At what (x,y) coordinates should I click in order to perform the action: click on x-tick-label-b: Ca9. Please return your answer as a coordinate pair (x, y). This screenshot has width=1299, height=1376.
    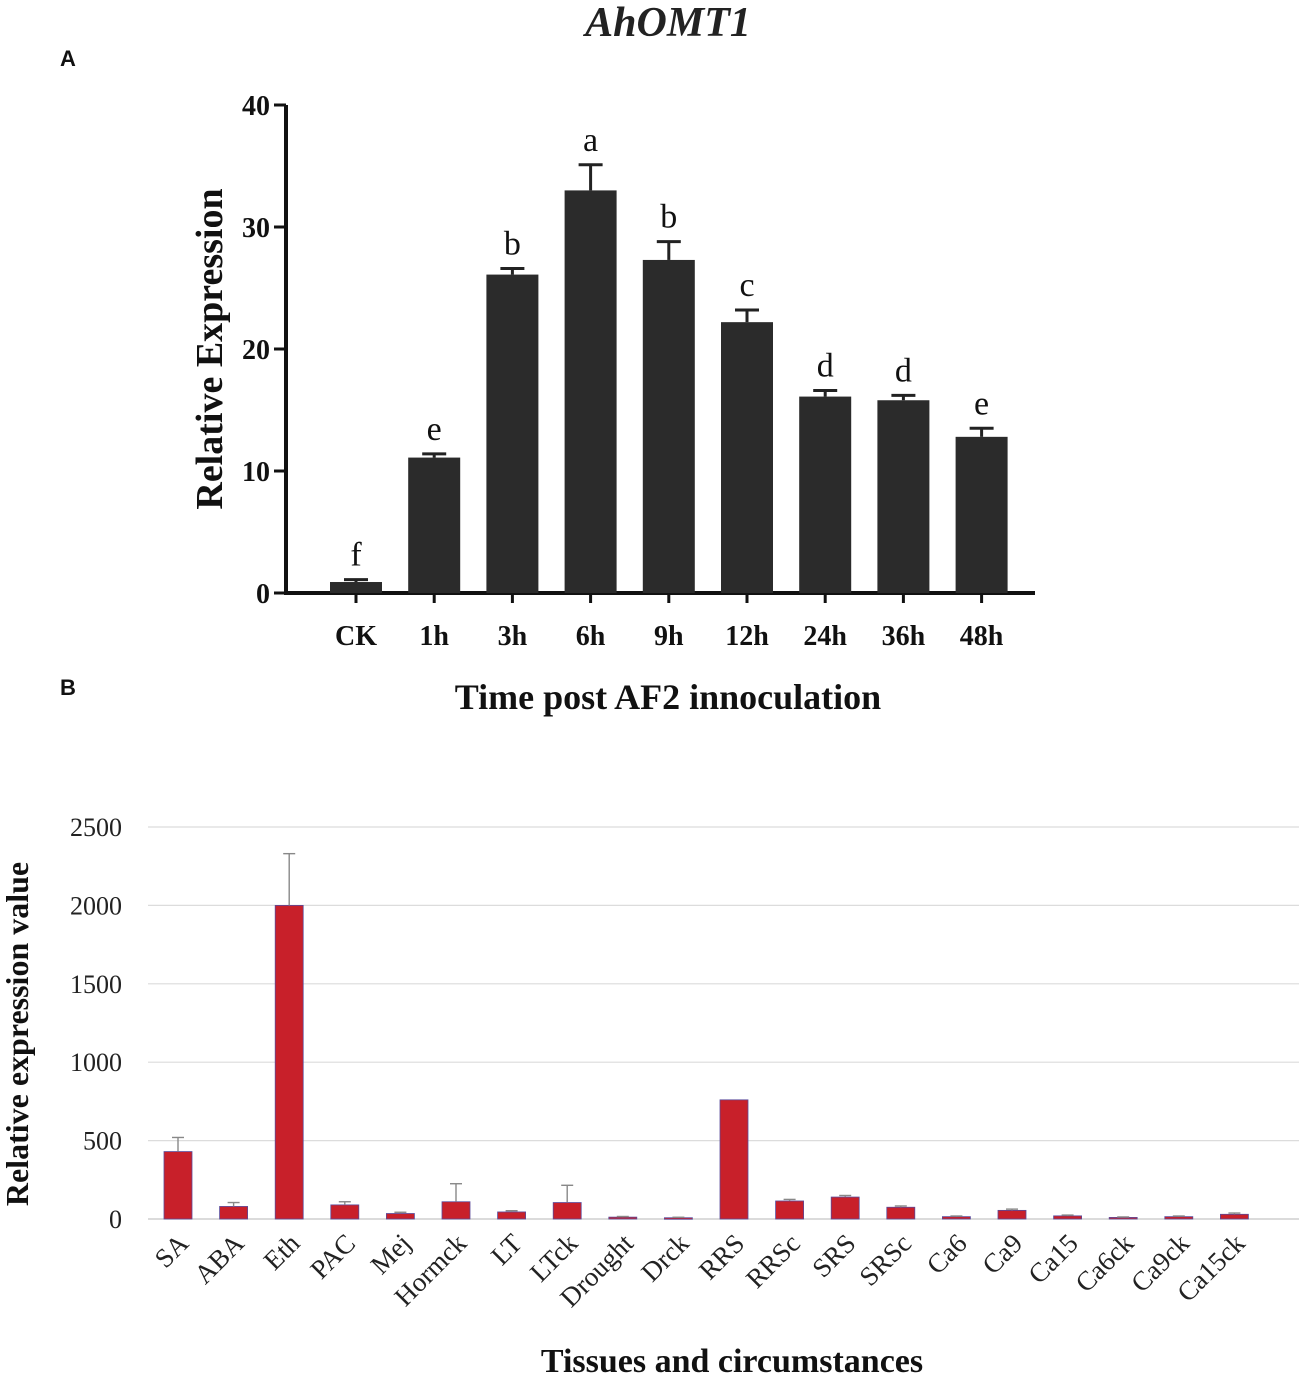
    Looking at the image, I should click on (1002, 1254).